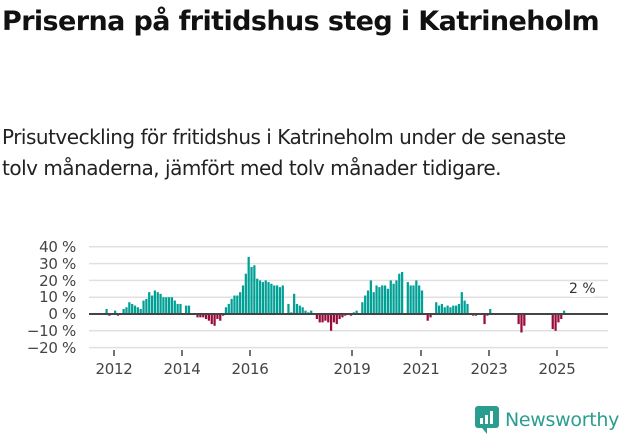 The width and height of the screenshot is (631, 439). Describe the element at coordinates (352, 369) in the screenshot. I see `x-tick-label: 2019` at that location.